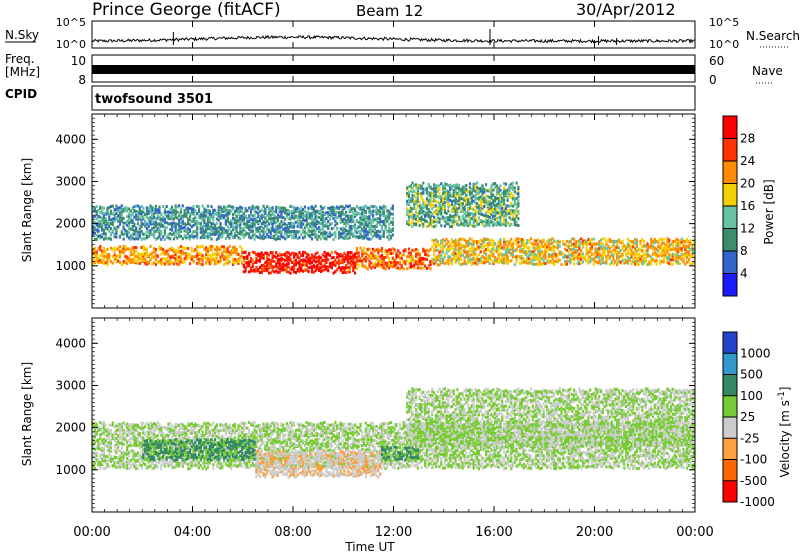  Describe the element at coordinates (730, 262) in the screenshot. I see `colorbar-segment` at that location.